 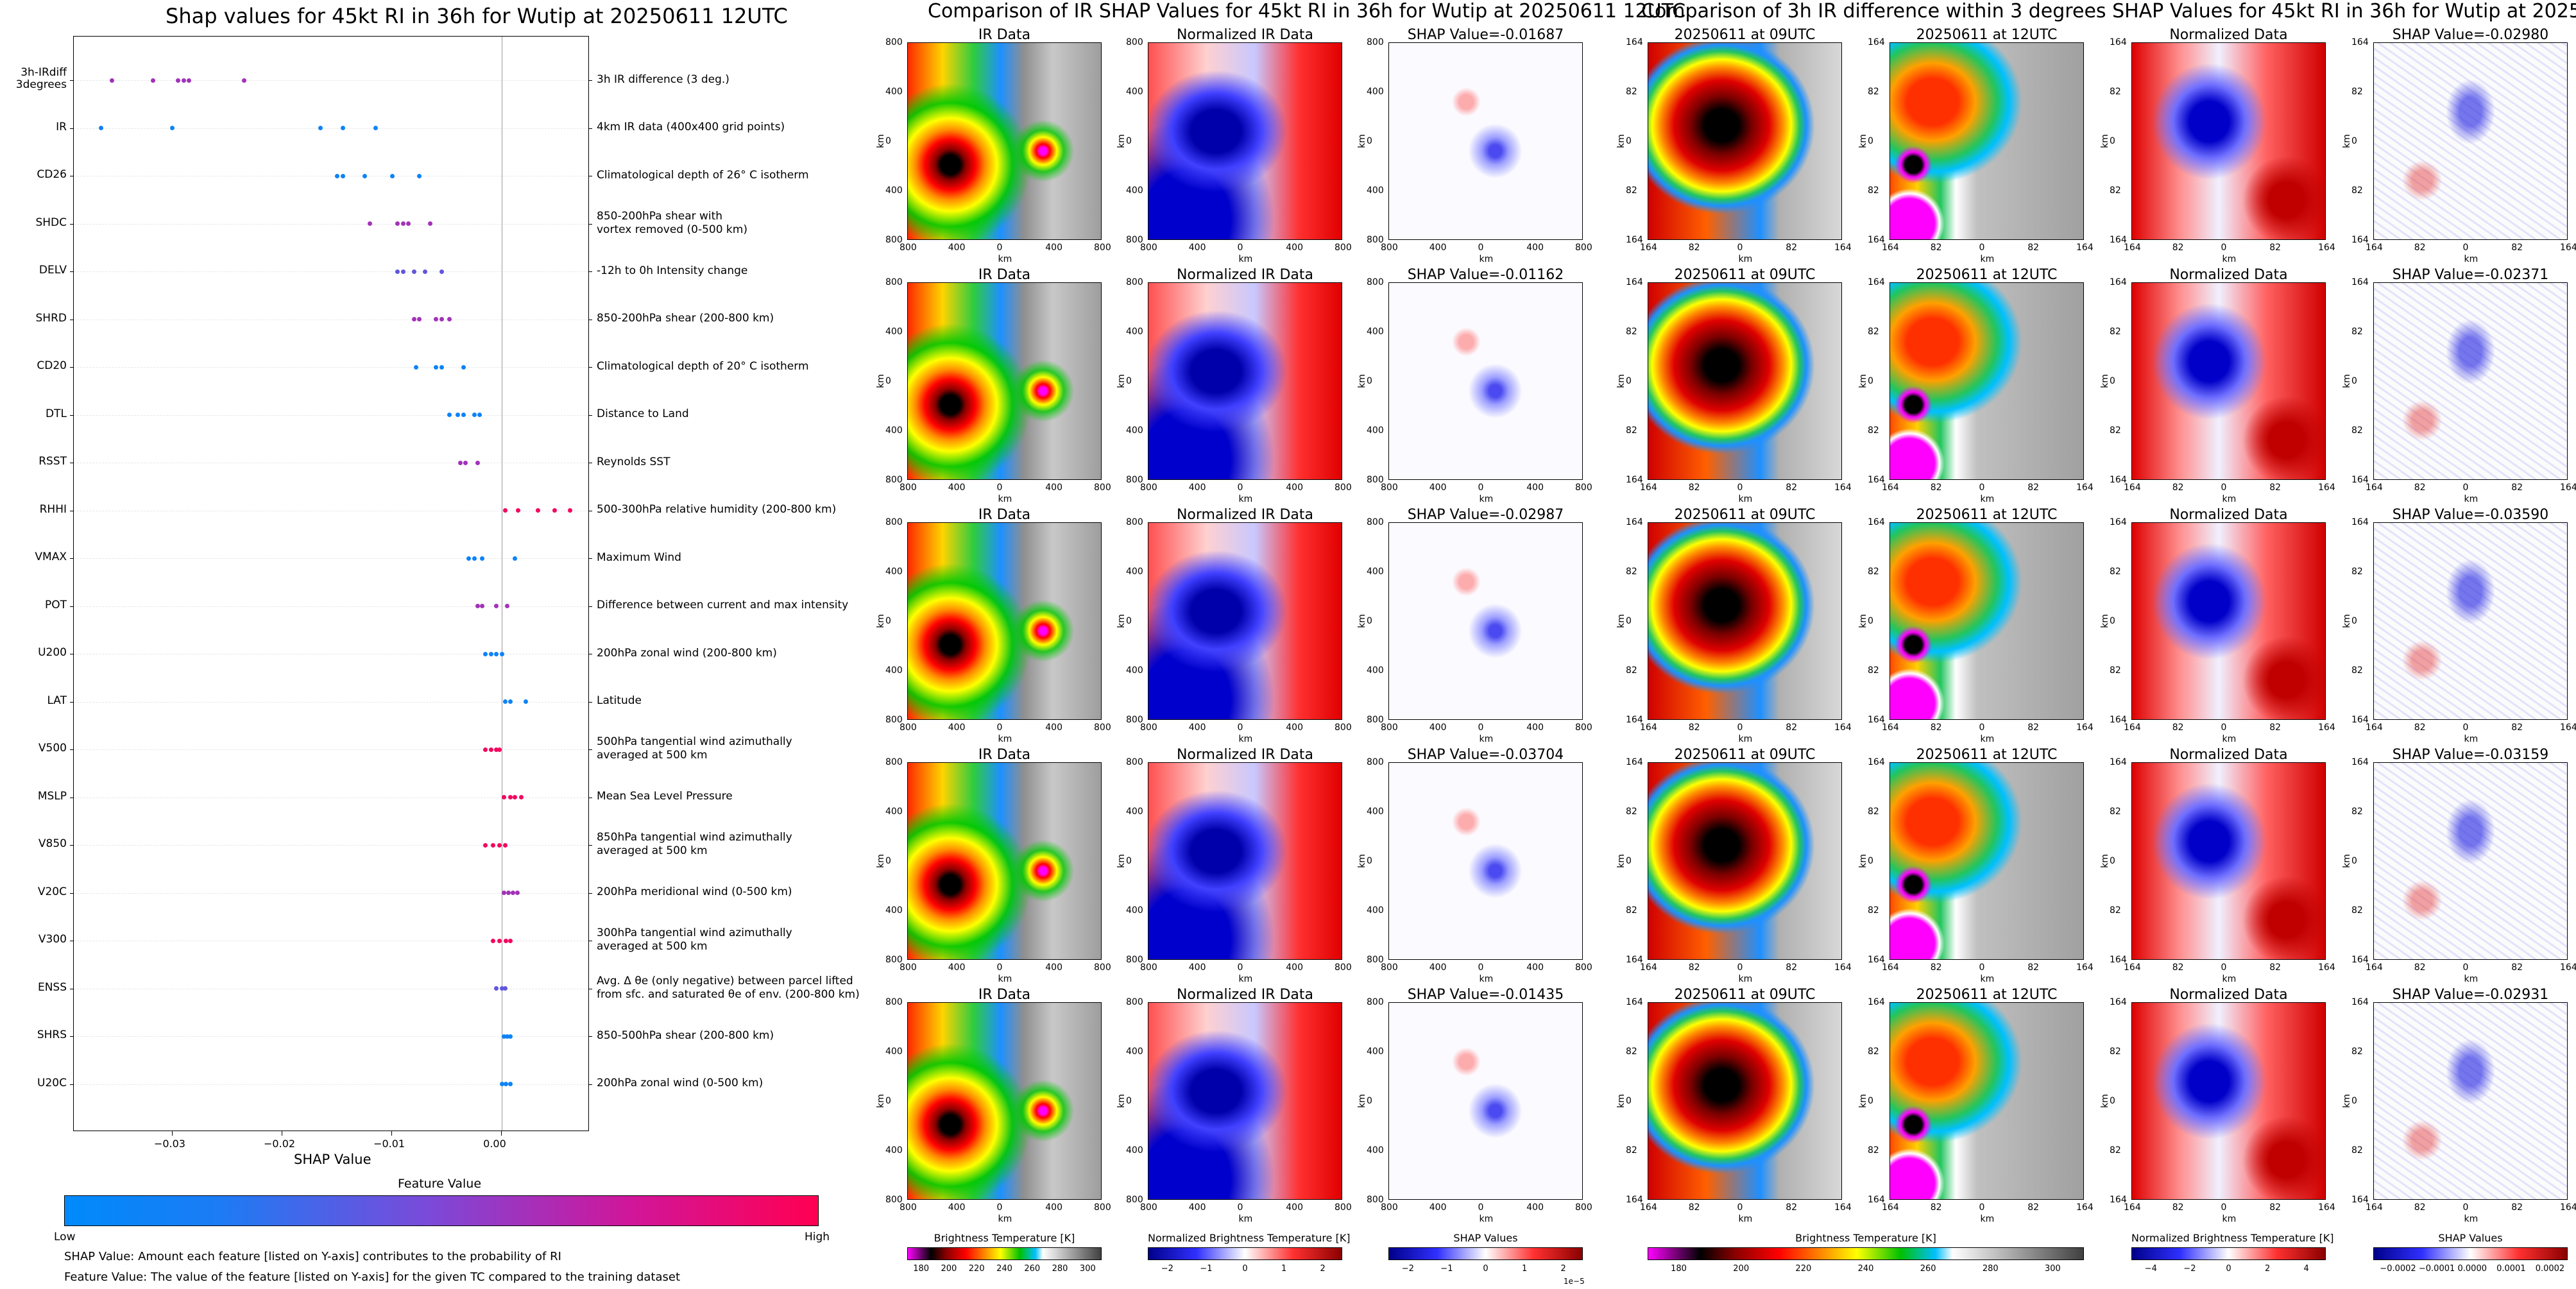 I want to click on colorbar-tick-label: 240, so click(x=1865, y=1269).